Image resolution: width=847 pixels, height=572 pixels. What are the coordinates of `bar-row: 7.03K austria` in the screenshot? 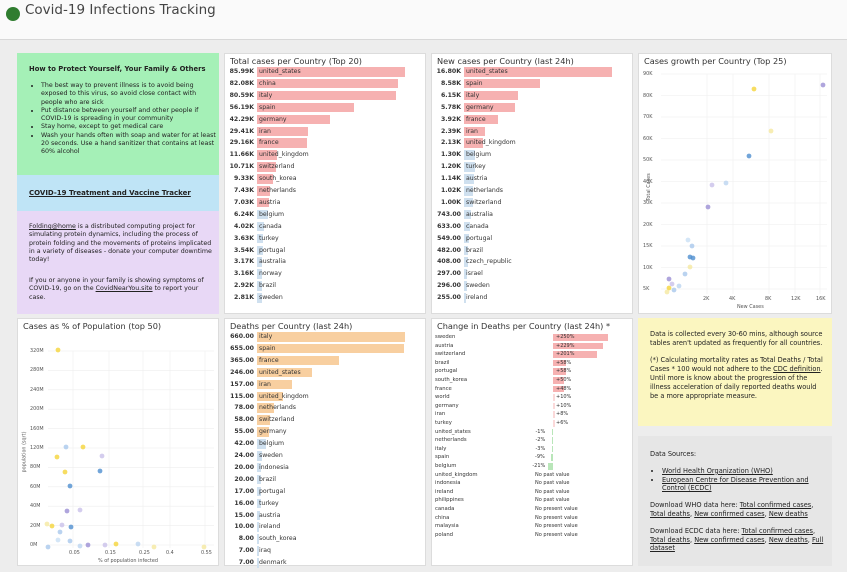 It's located at (319, 203).